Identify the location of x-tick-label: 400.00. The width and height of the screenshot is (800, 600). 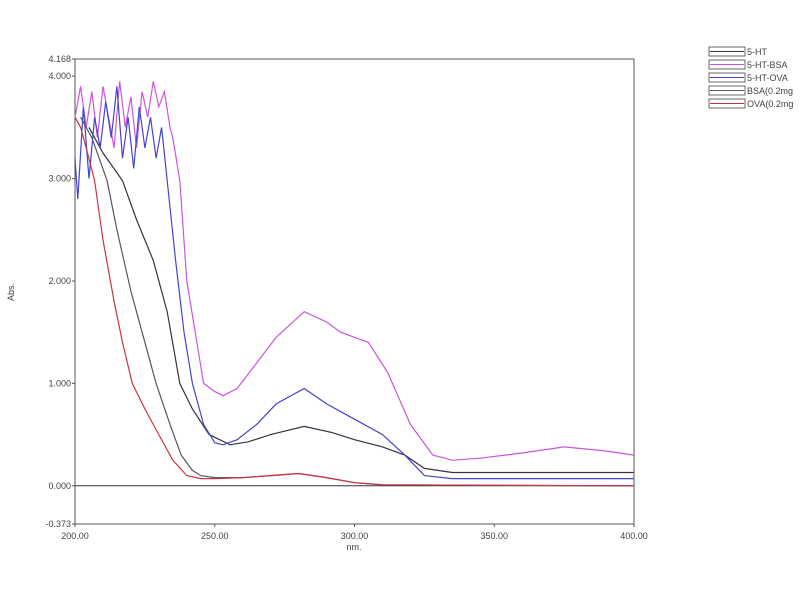
(634, 536).